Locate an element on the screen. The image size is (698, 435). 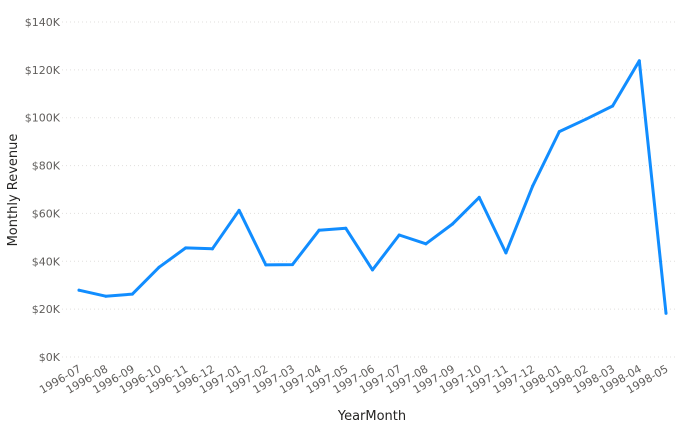
x-axis-title: YearMonth is located at coordinates (371, 416).